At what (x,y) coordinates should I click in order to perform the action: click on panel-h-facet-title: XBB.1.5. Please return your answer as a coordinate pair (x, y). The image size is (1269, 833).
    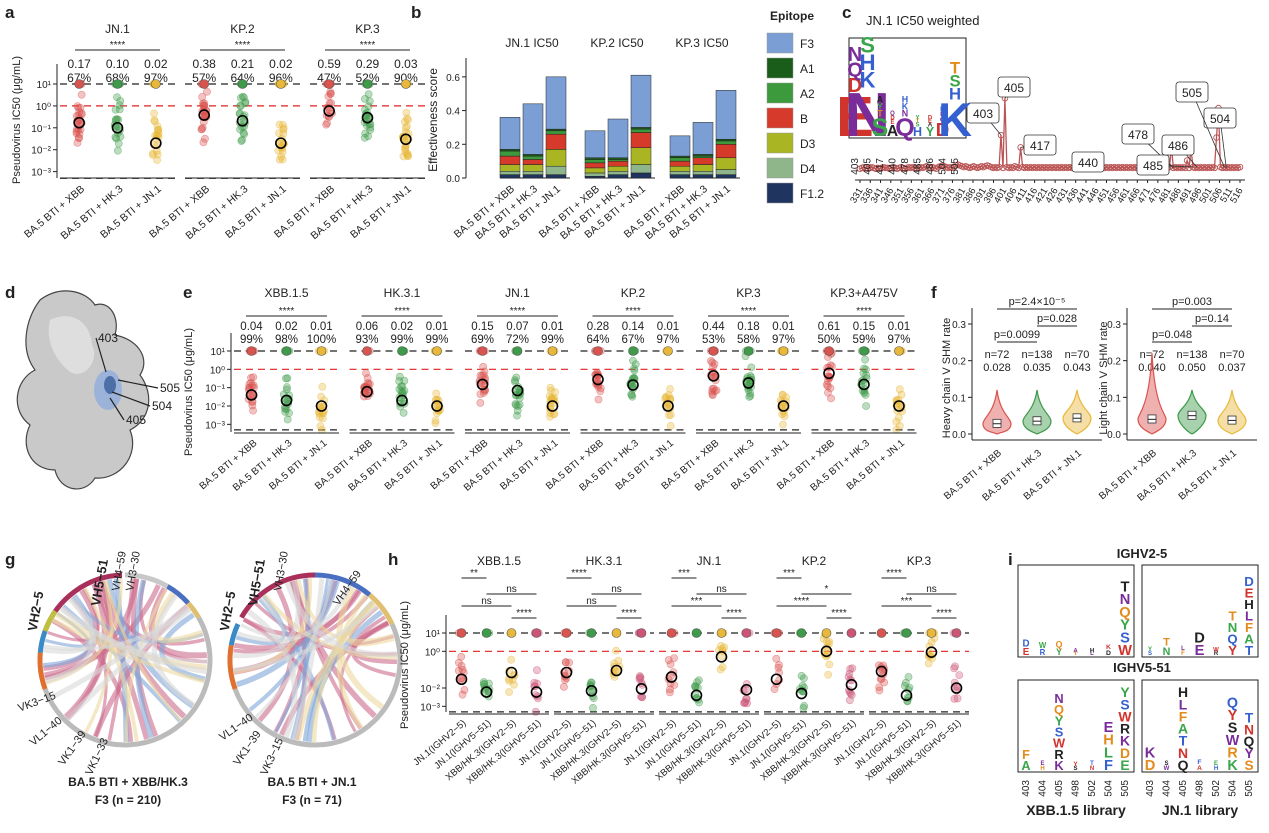
    Looking at the image, I should click on (499, 561).